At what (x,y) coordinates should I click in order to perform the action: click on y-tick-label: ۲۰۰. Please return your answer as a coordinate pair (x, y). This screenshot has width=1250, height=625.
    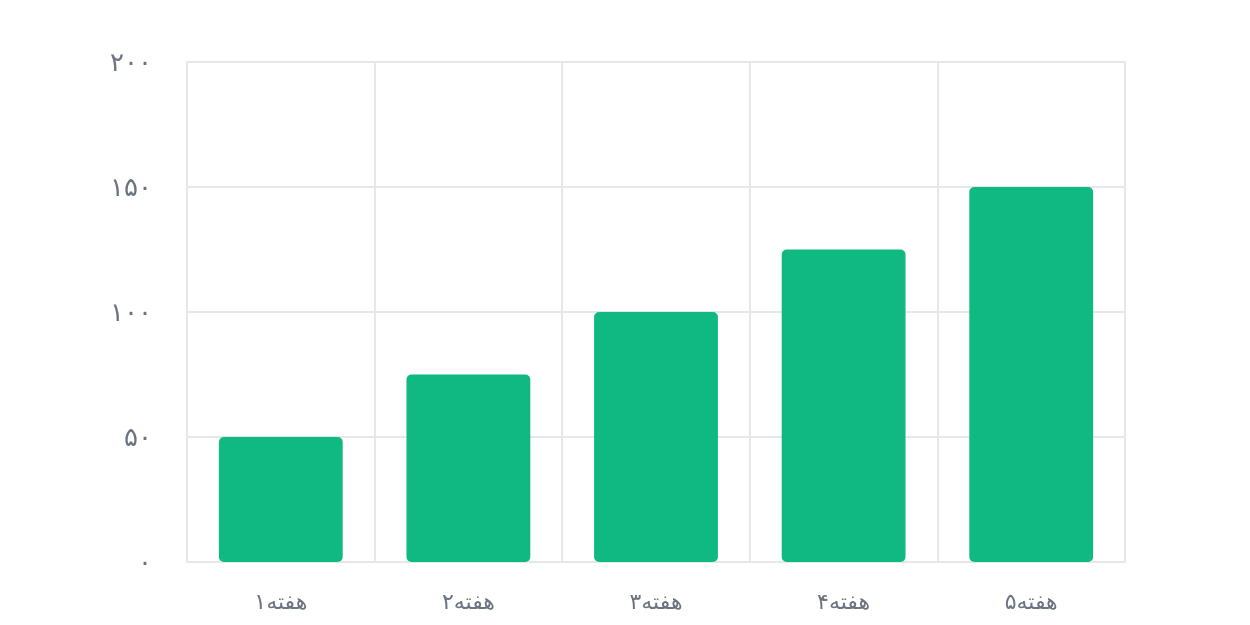
    Looking at the image, I should click on (131, 62).